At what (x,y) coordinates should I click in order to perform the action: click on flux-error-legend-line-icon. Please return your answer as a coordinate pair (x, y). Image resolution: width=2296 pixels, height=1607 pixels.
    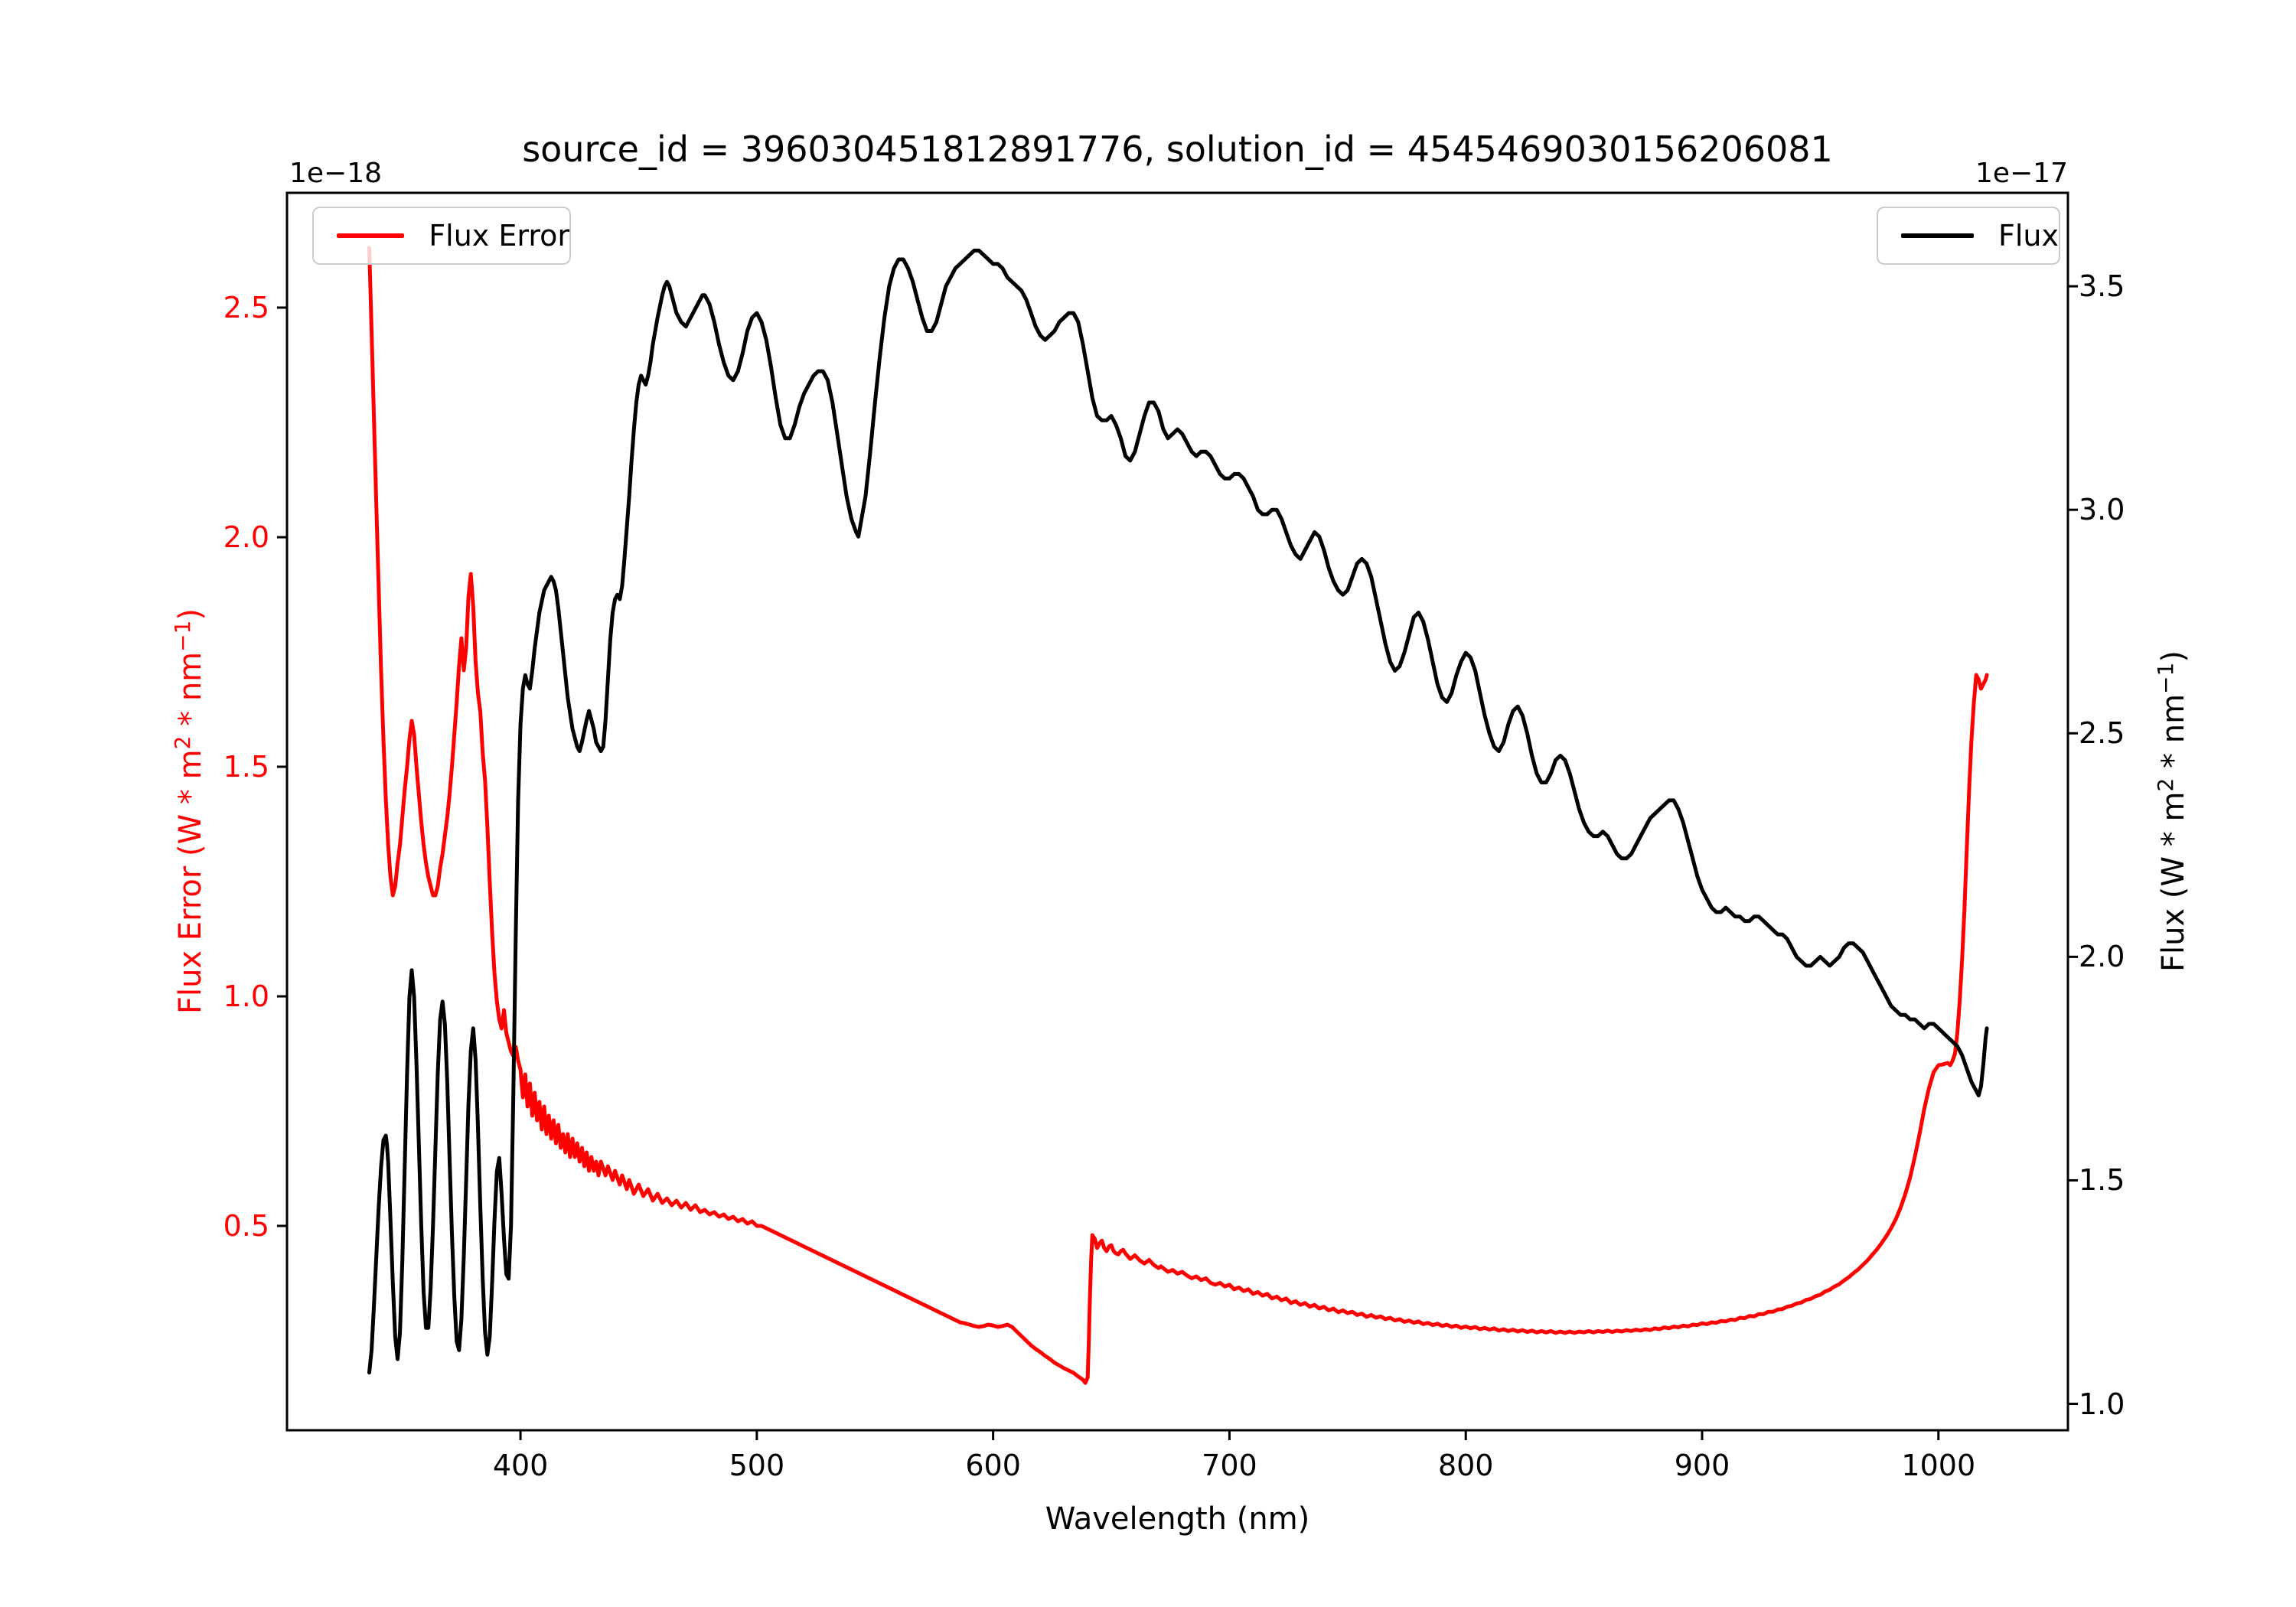
    Looking at the image, I should click on (371, 235).